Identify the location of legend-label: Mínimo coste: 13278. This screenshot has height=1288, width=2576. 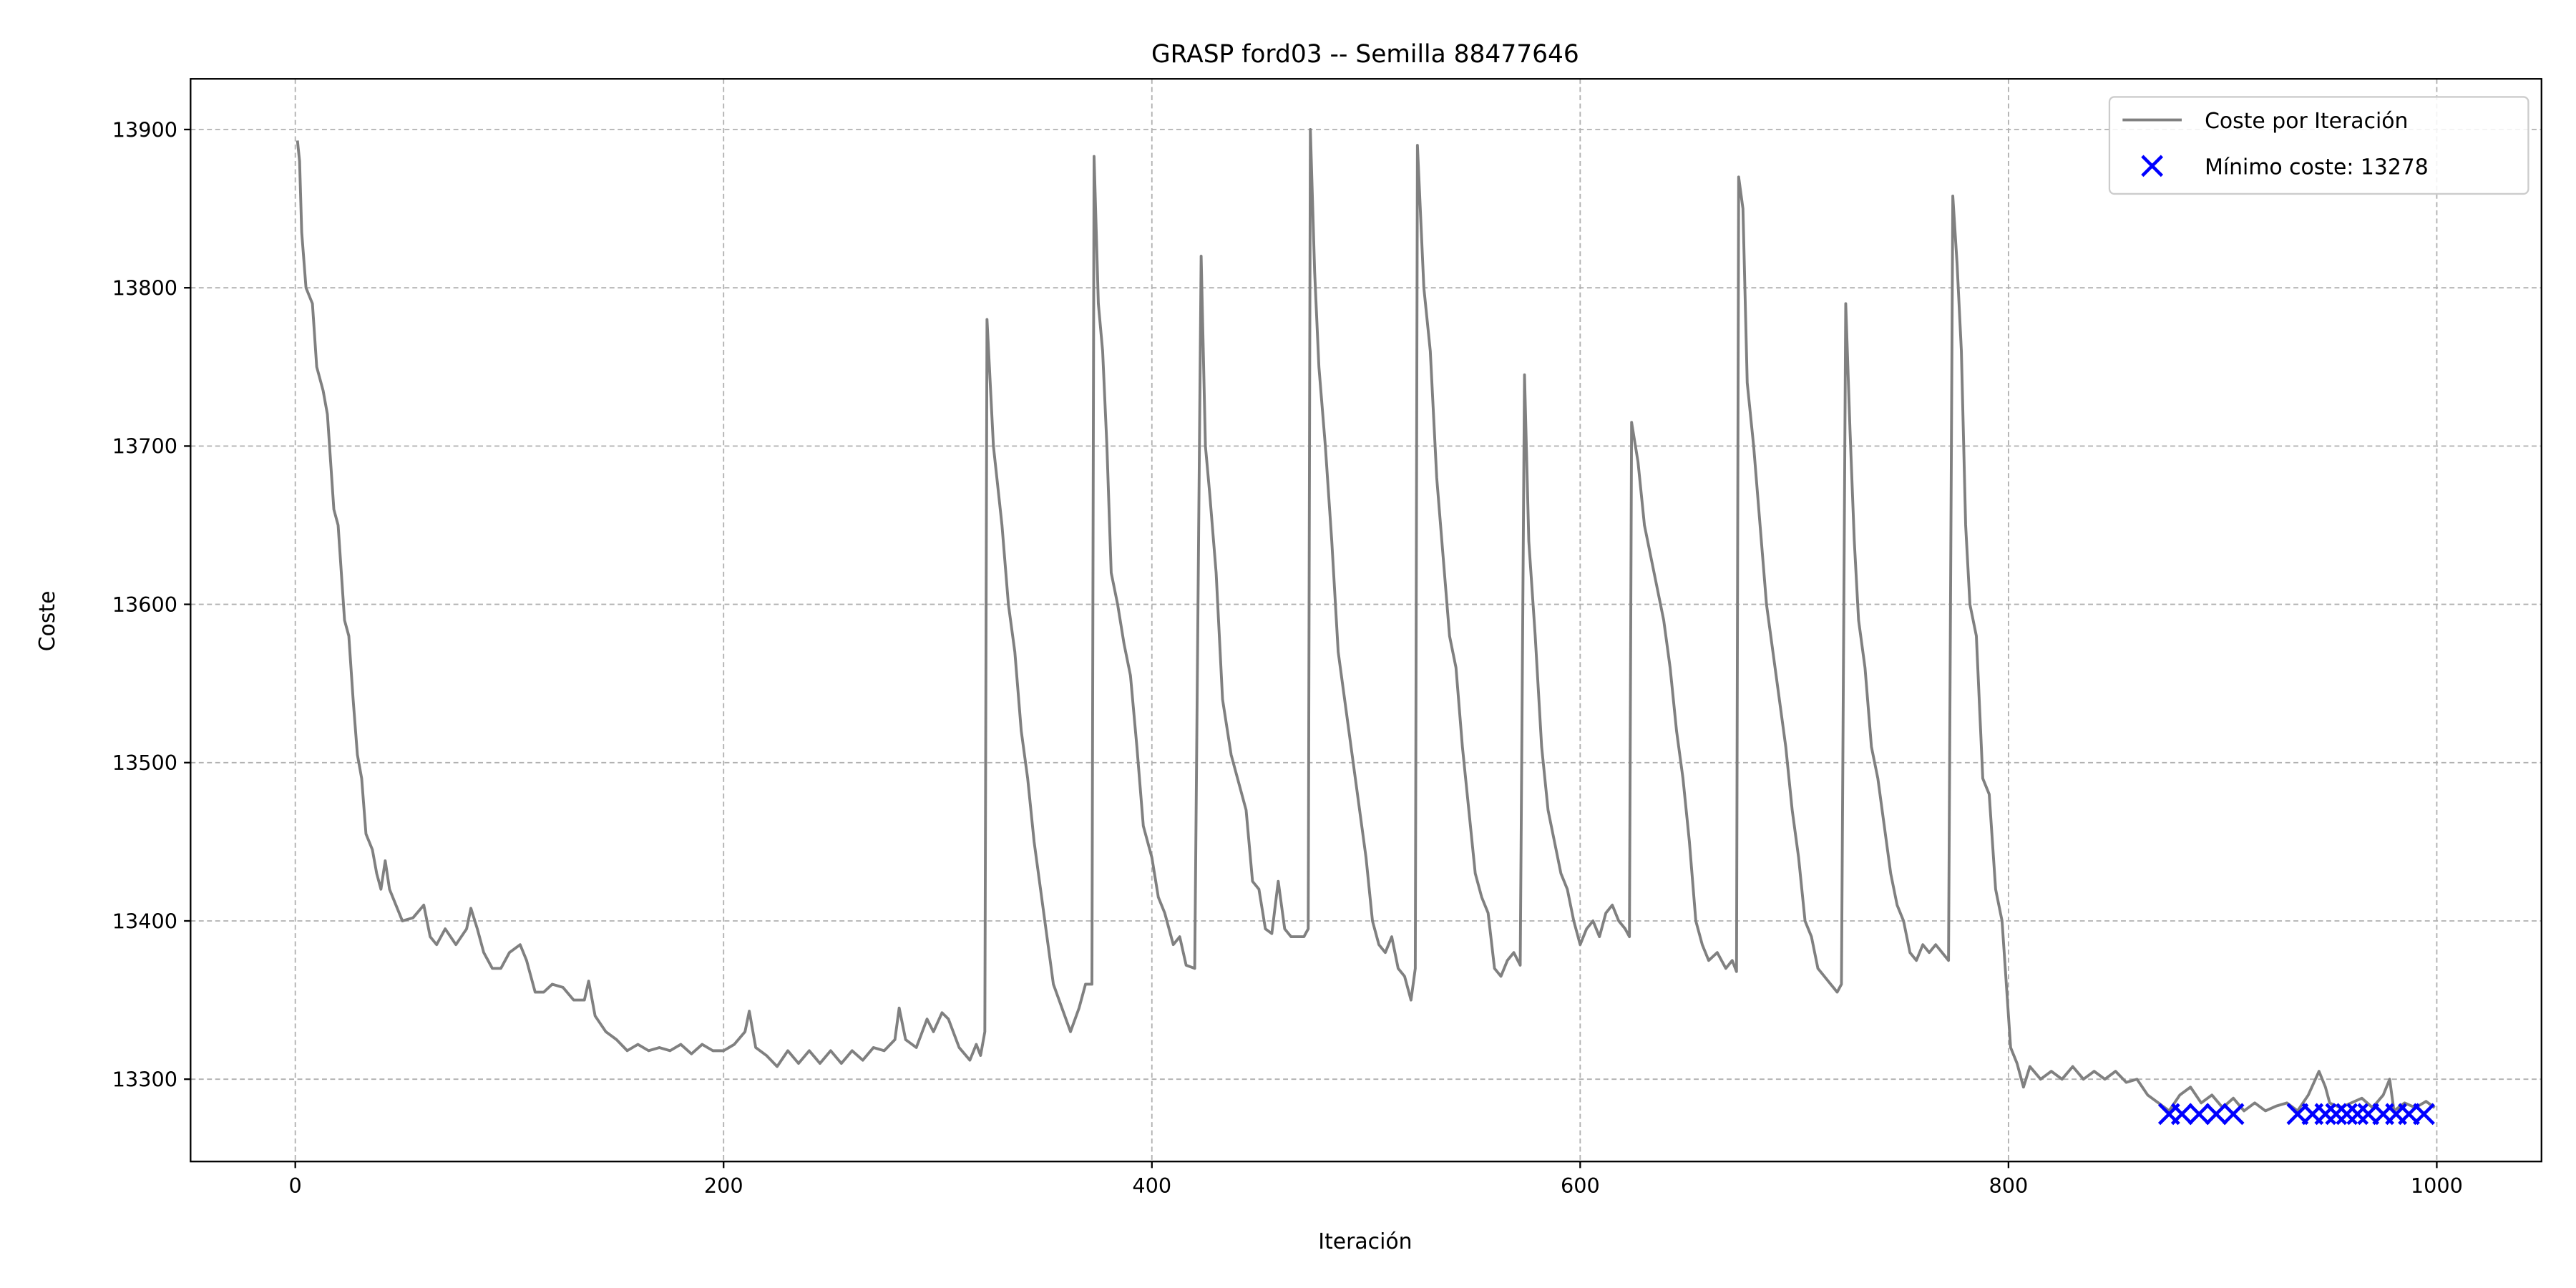
(2317, 167).